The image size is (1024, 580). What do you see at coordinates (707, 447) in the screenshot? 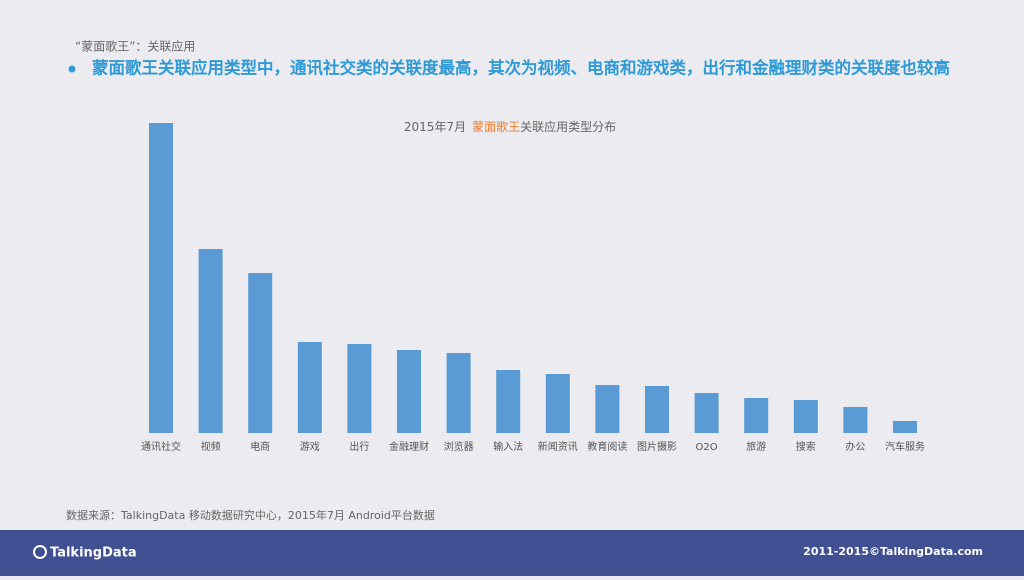
I see `x-tick-label: O2O` at bounding box center [707, 447].